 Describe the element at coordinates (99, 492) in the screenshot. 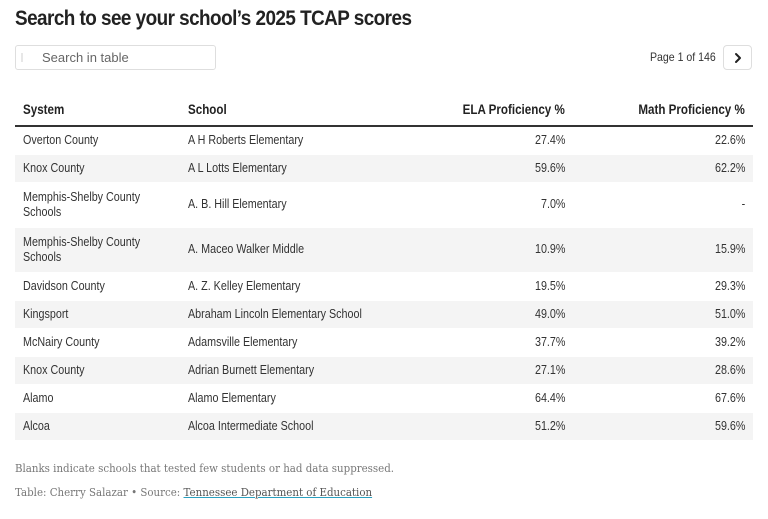

I see `credit-text: Table: Cherry Salazar • Source:` at that location.